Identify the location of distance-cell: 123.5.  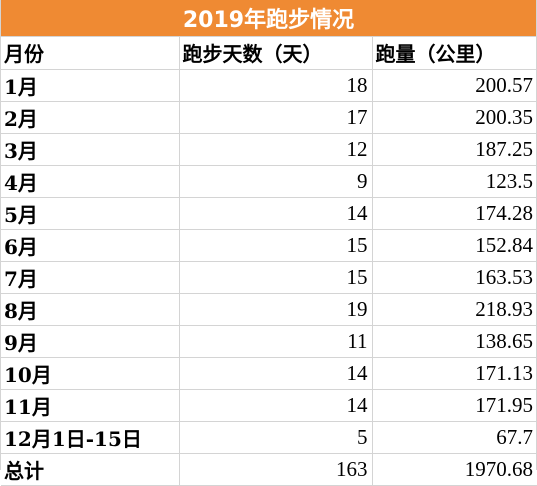
(454, 181).